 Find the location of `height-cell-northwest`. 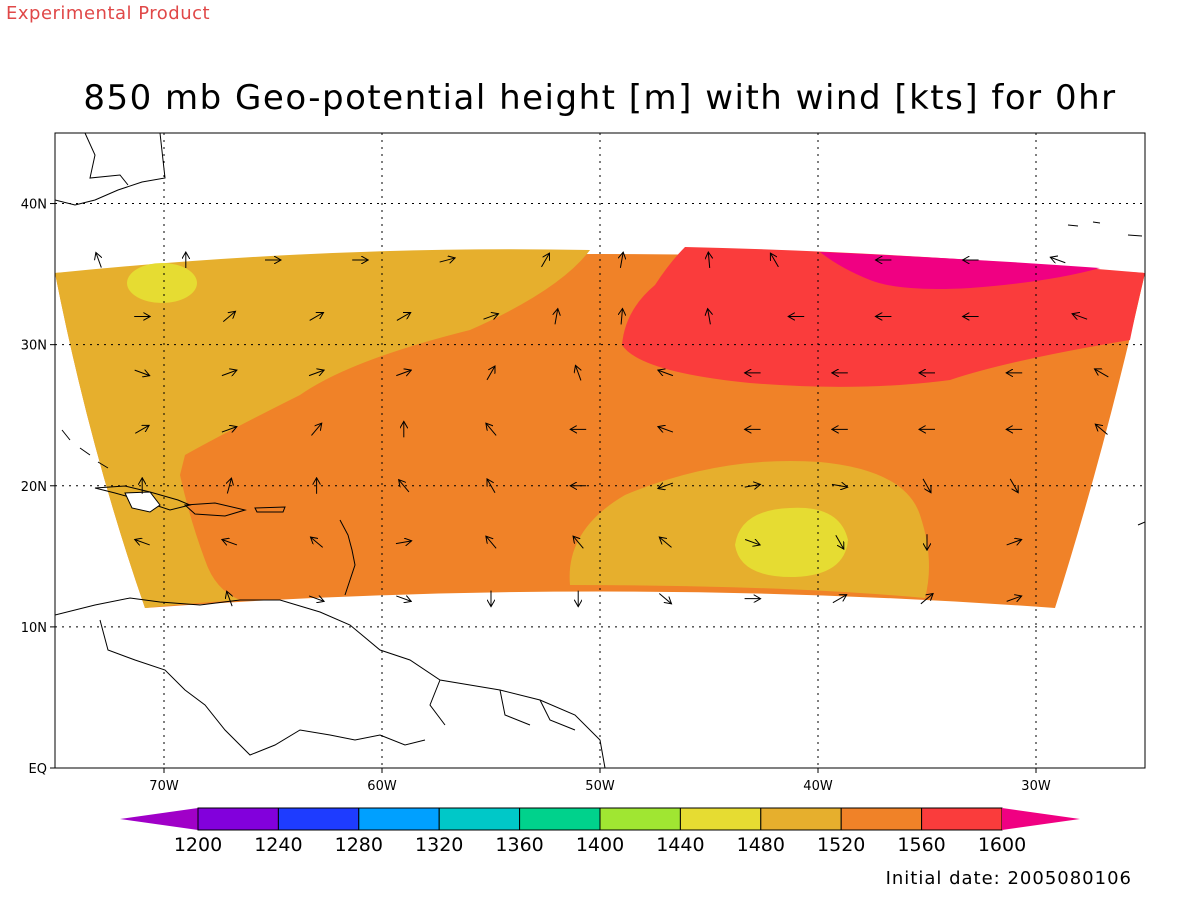

height-cell-northwest is located at coordinates (162, 283).